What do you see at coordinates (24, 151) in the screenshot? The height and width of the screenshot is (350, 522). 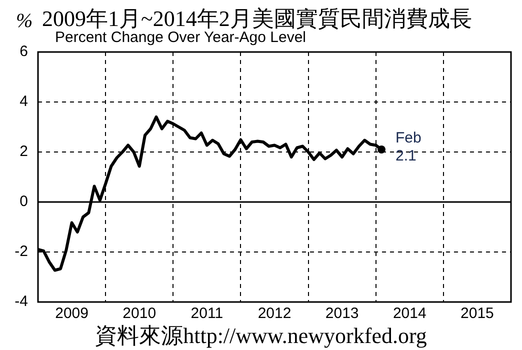 I see `y-tick-label: 2` at bounding box center [24, 151].